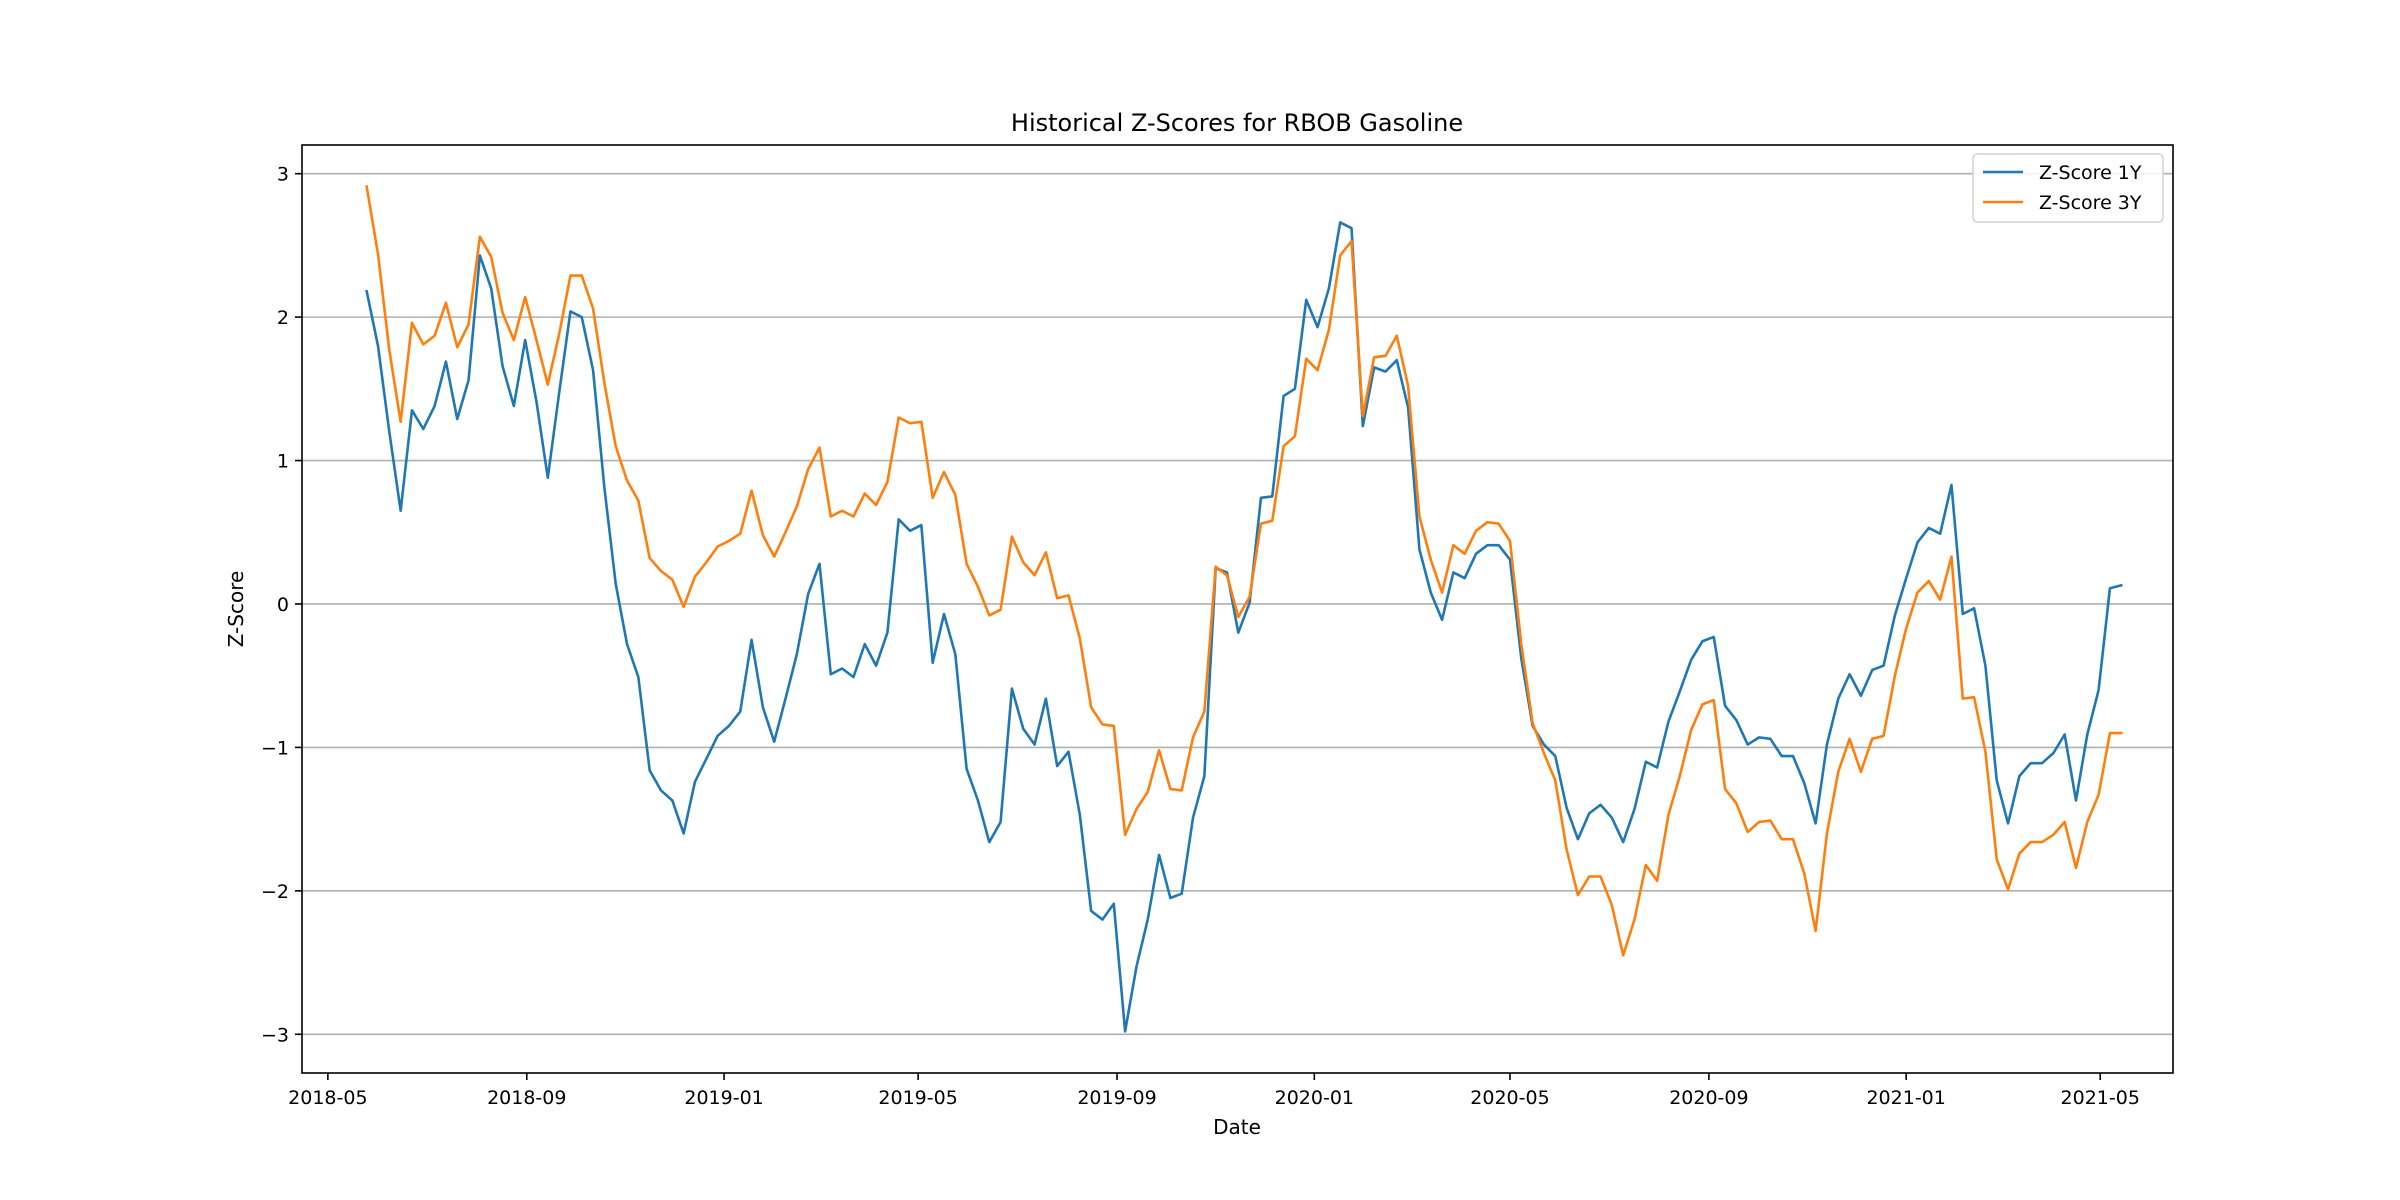 This screenshot has height=1200, width=2400. Describe the element at coordinates (1116, 1098) in the screenshot. I see `x-tick-label: 2019-09` at that location.